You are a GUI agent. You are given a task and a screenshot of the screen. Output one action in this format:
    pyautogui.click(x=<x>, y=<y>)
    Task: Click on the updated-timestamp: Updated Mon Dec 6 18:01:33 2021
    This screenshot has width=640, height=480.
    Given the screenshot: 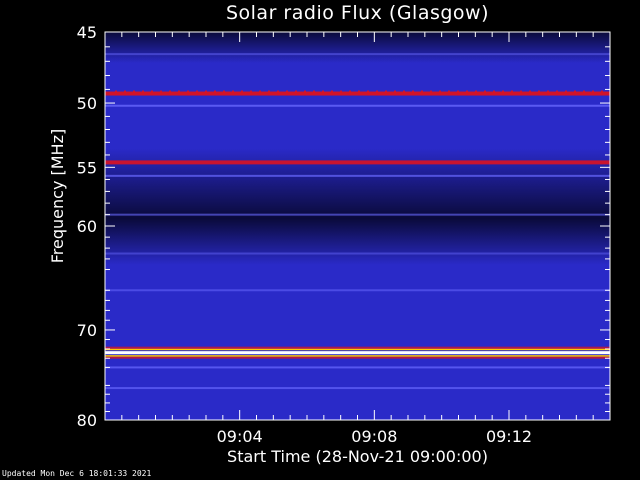 What is the action you would take?
    pyautogui.click(x=77, y=473)
    